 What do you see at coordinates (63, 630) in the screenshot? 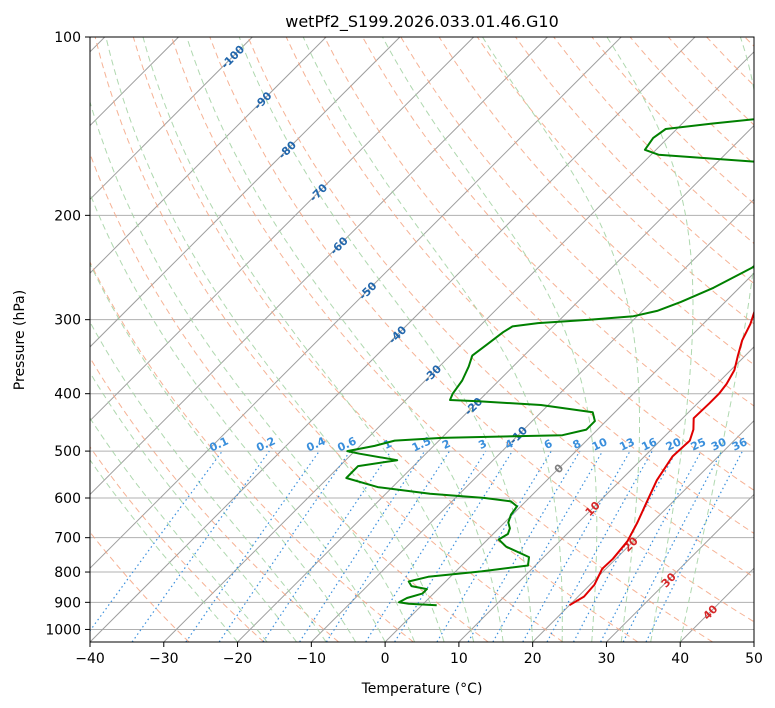
I see `y-tick-label: 1000` at bounding box center [63, 630].